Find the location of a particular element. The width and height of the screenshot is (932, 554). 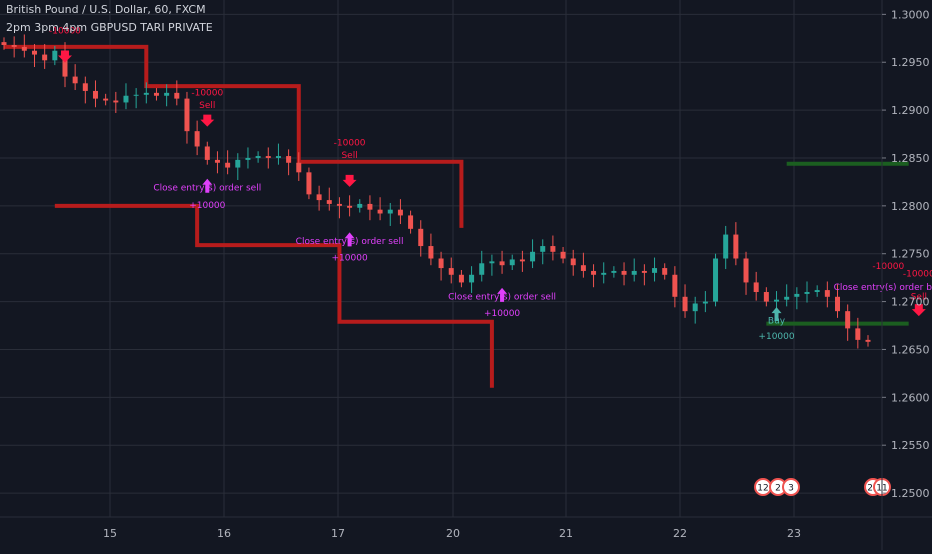

badge-label: 3 is located at coordinates (791, 489).